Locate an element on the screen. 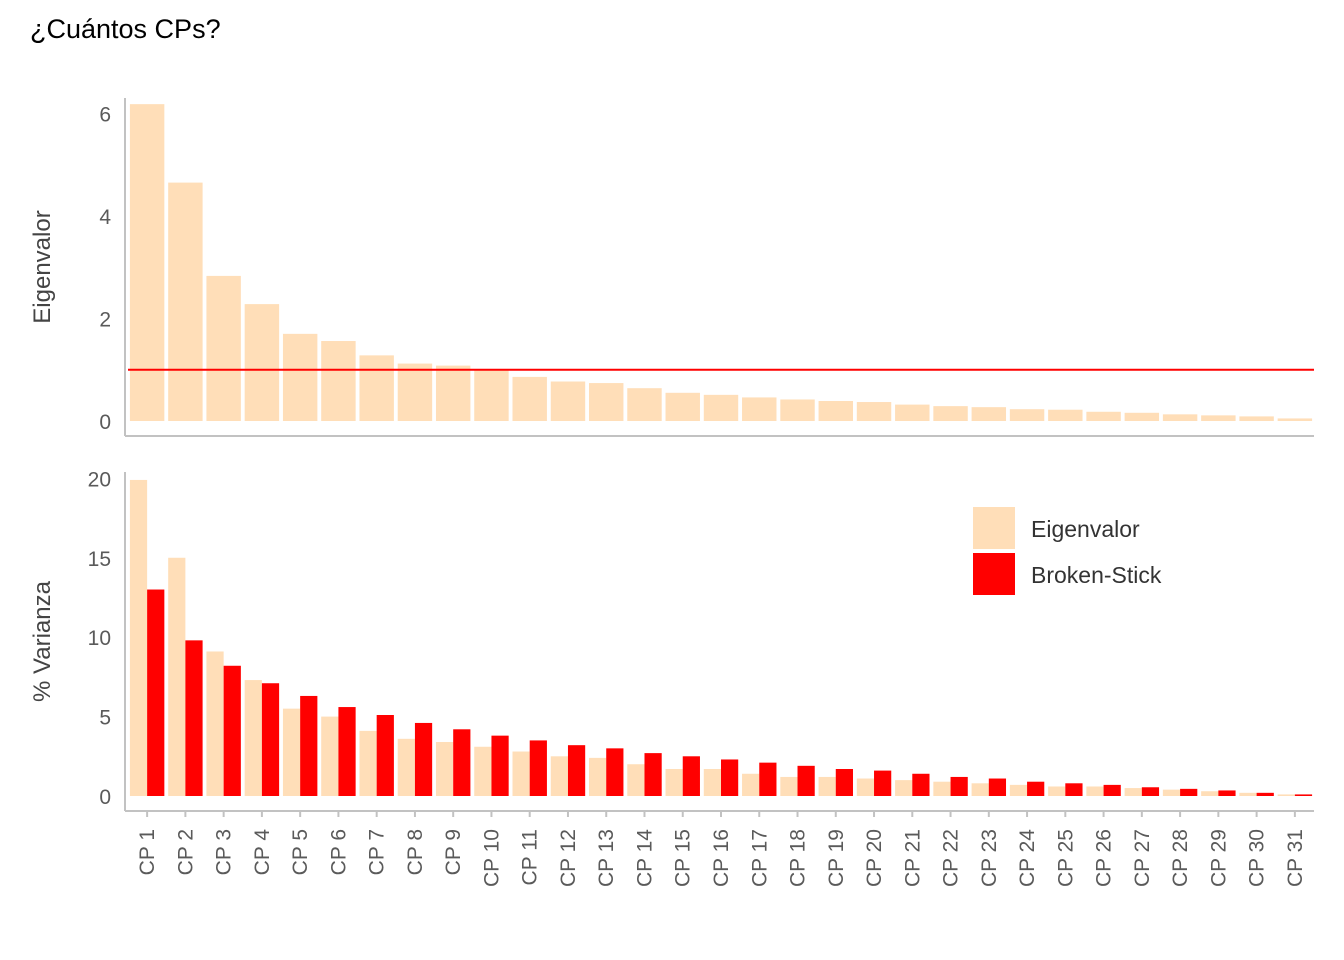 The height and width of the screenshot is (960, 1344). x-tick-label-cp-14: CP 14 is located at coordinates (644, 858).